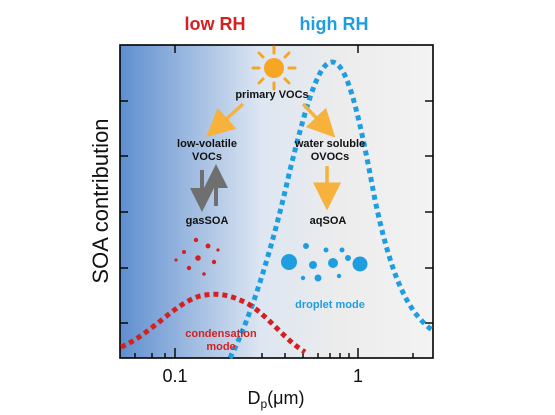 The width and height of the screenshot is (555, 415). Describe the element at coordinates (271, 95) in the screenshot. I see `primary-vocs-label: primary VOCs` at that location.